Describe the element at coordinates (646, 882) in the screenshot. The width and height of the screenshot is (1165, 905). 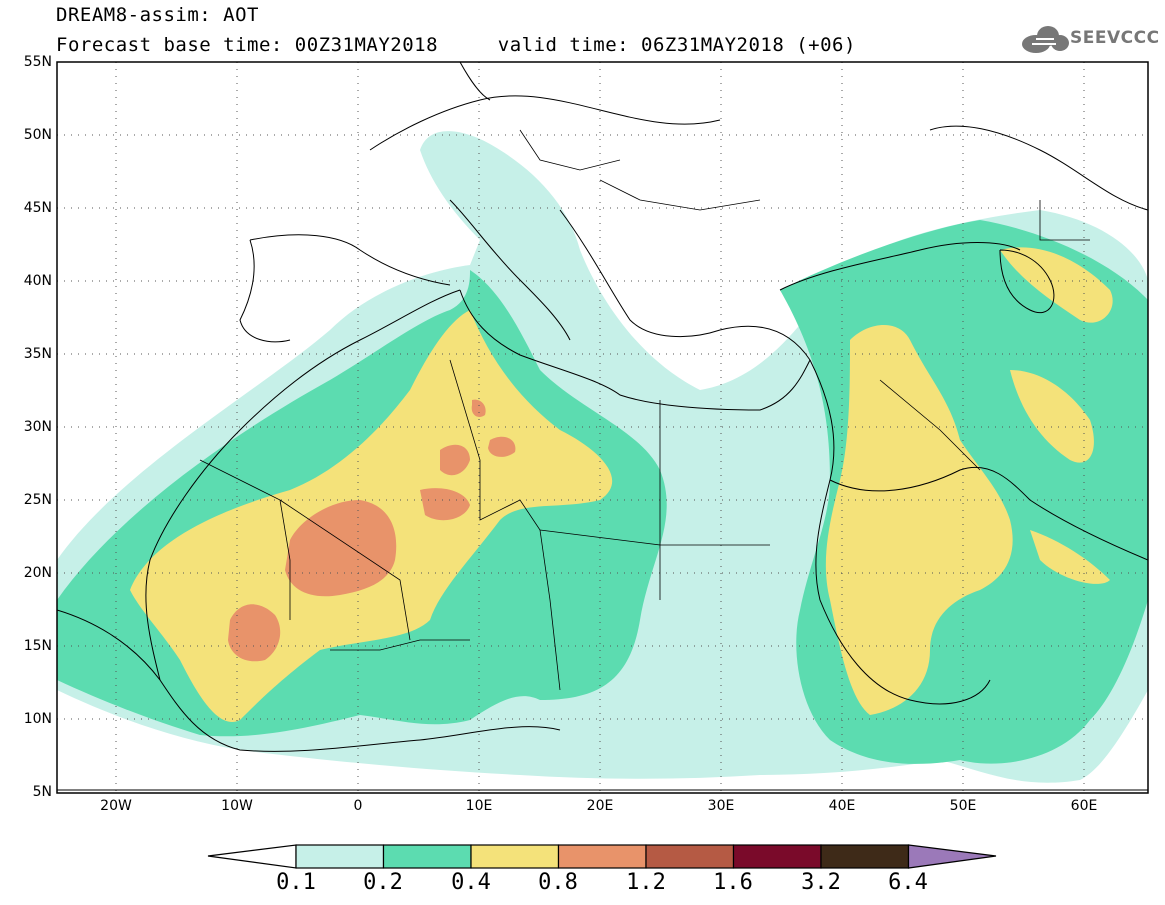
I see `colorbar-label: 1.2` at that location.